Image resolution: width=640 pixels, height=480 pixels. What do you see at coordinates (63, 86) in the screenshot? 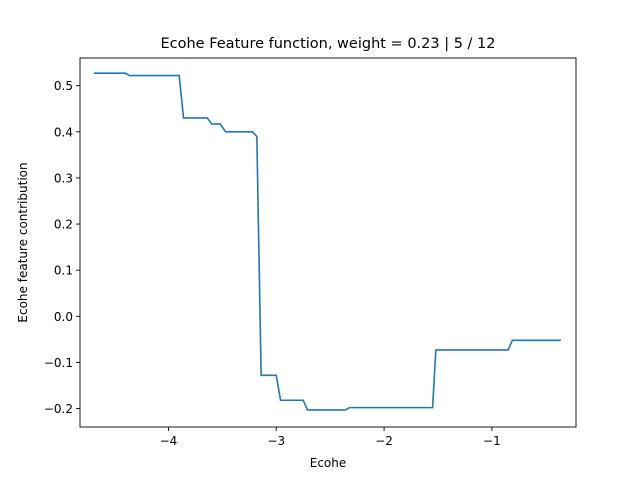
I see `y-tick-label: 0.5` at bounding box center [63, 86].